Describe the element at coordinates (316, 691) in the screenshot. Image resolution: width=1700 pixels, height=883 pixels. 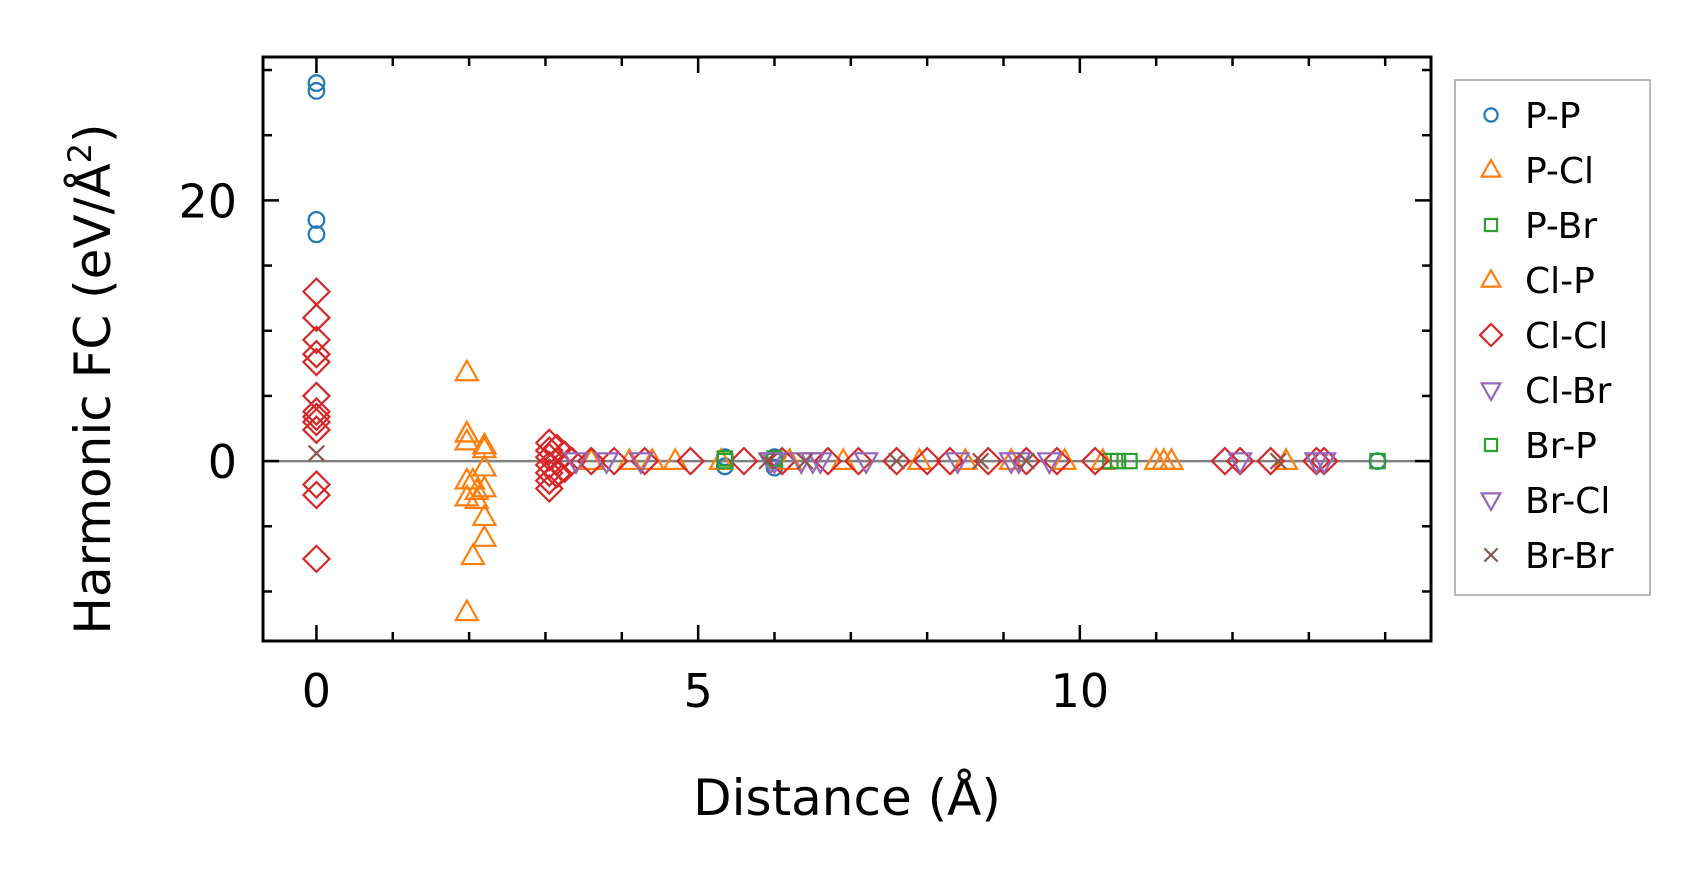
I see `x-tick-label: 0` at that location.